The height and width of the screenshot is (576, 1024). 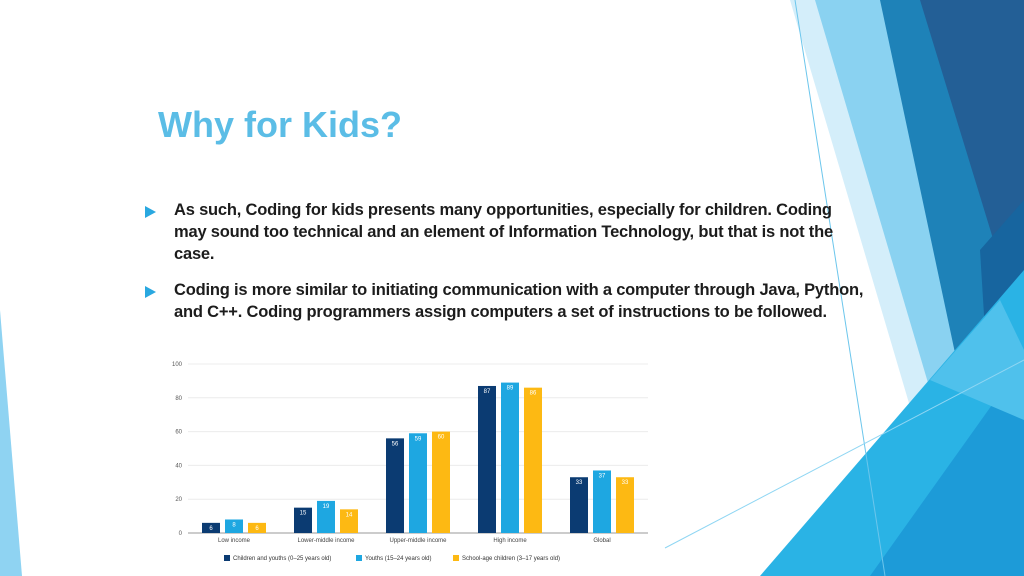 I want to click on y-tick-label: 0, so click(x=181, y=534).